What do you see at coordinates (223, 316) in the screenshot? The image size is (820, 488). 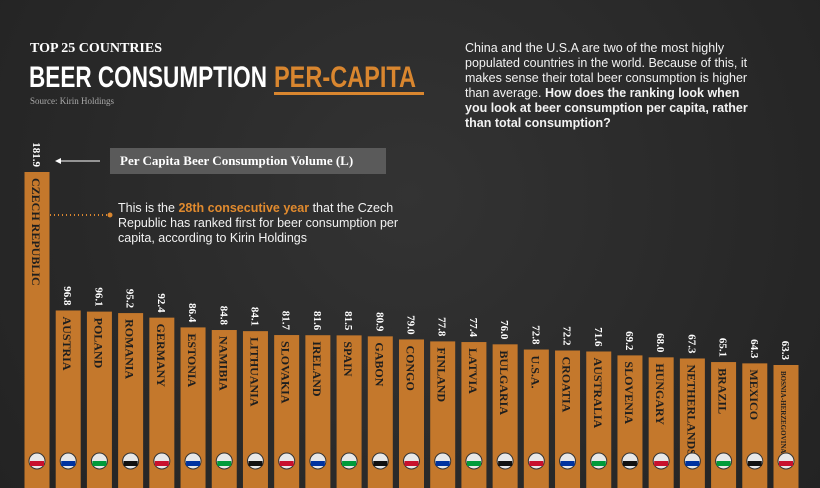 I see `value-label: 84.8` at bounding box center [223, 316].